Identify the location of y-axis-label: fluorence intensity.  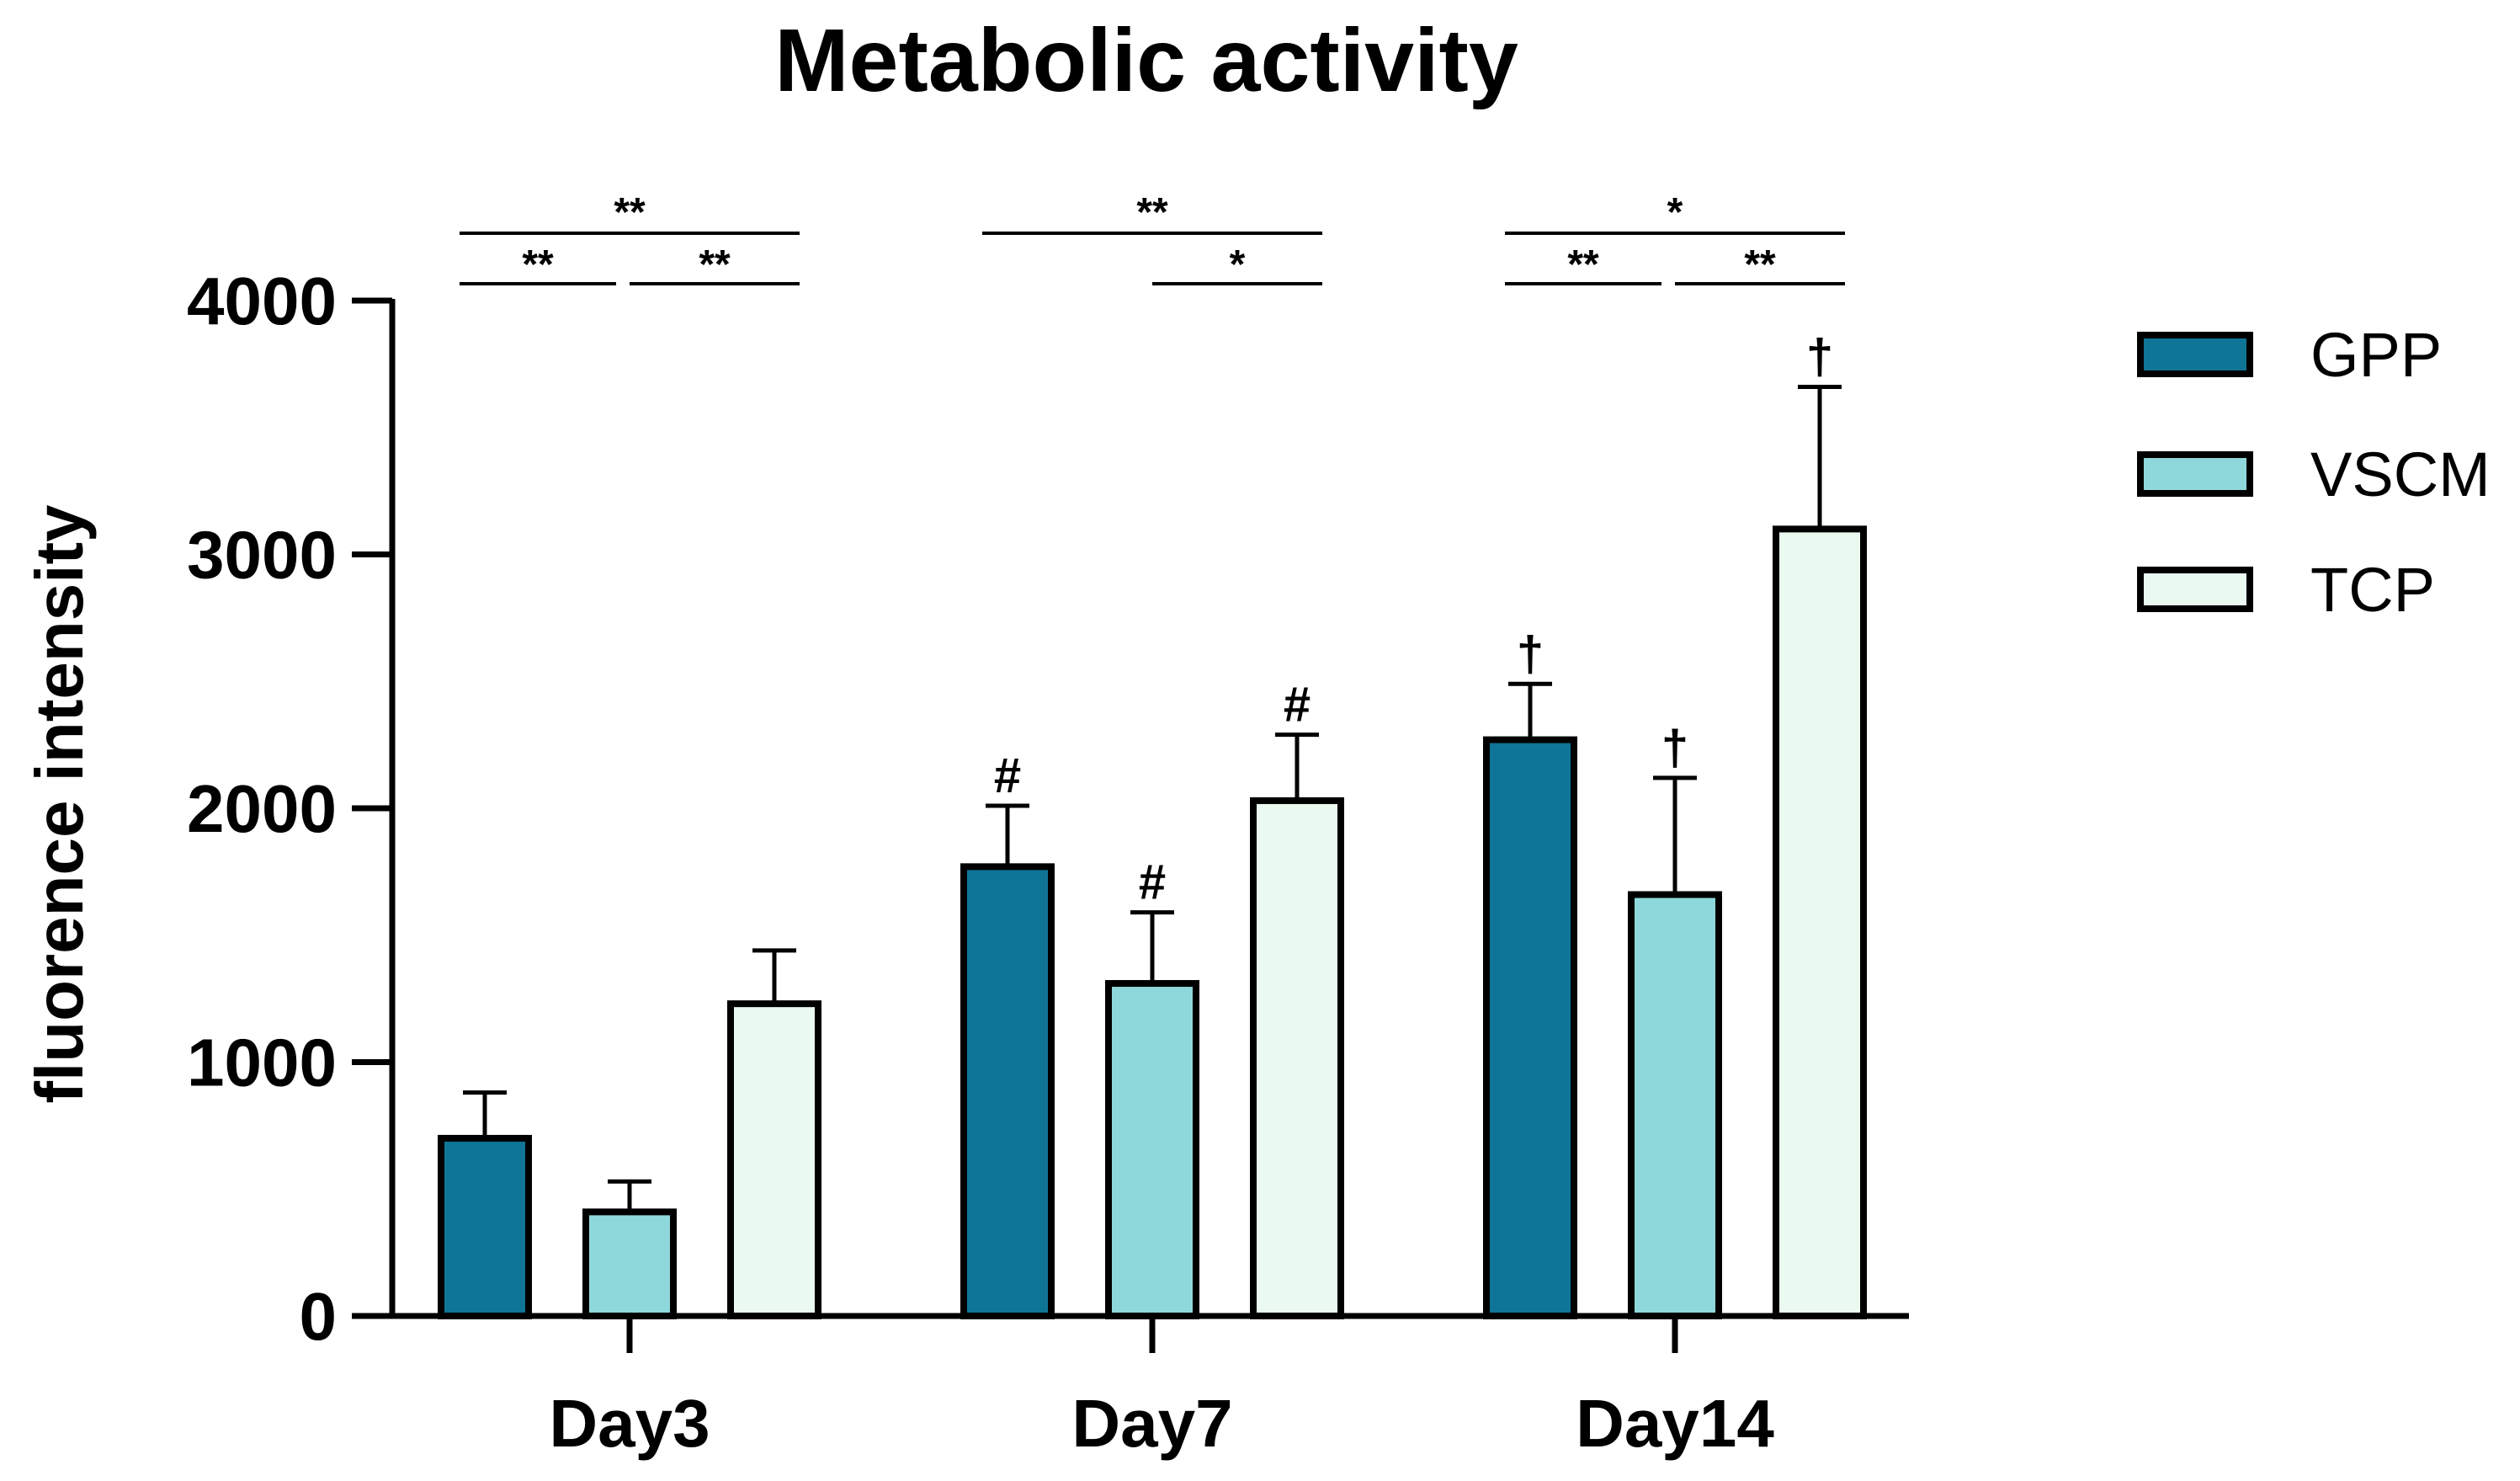
(59, 804).